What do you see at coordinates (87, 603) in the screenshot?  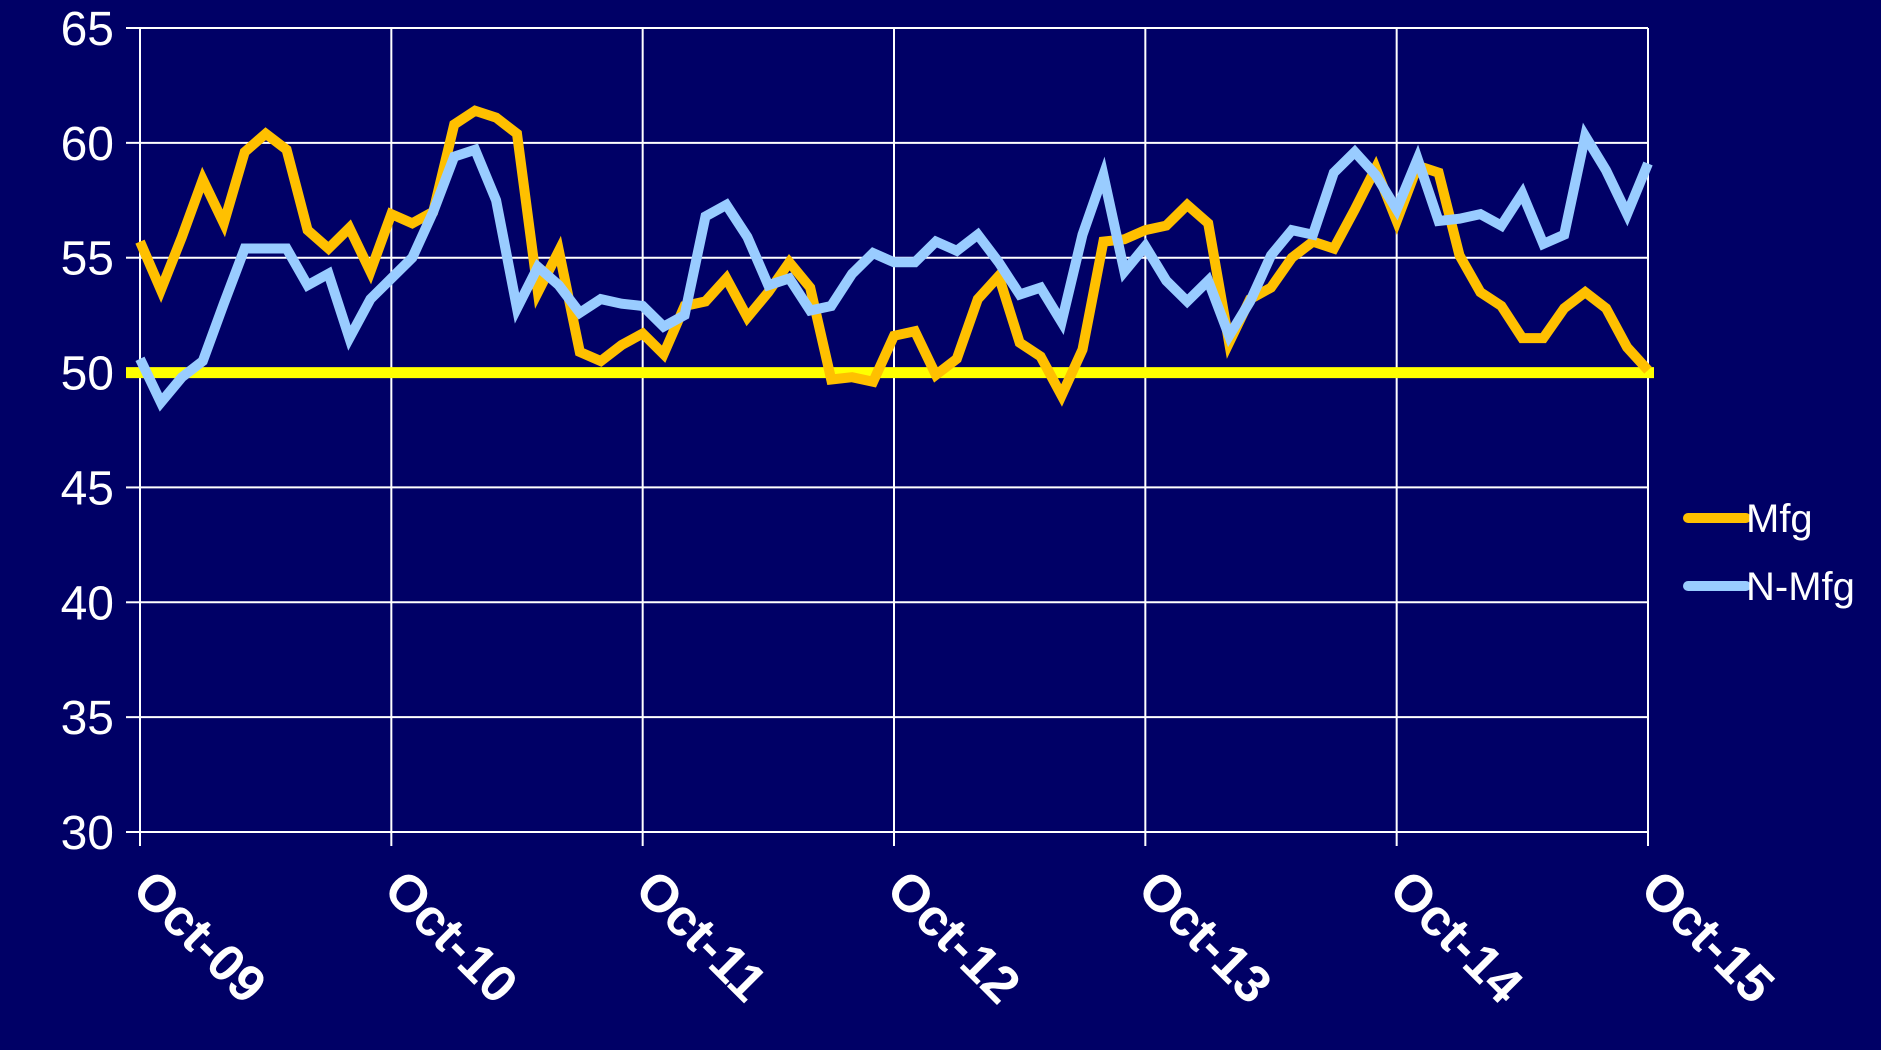 I see `y-tick-label: 40` at bounding box center [87, 603].